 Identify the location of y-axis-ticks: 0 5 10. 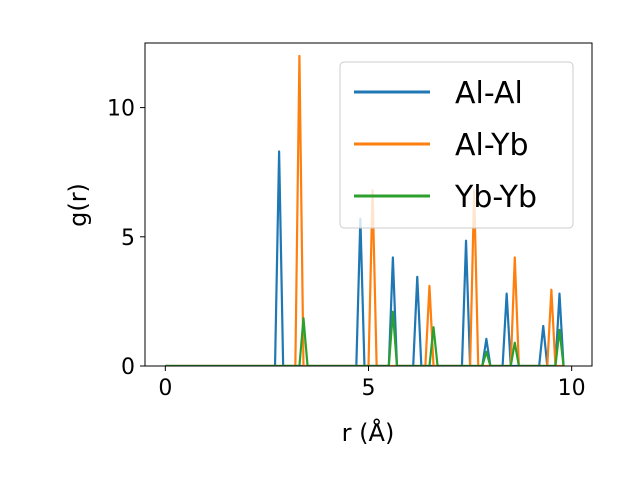
(126, 238).